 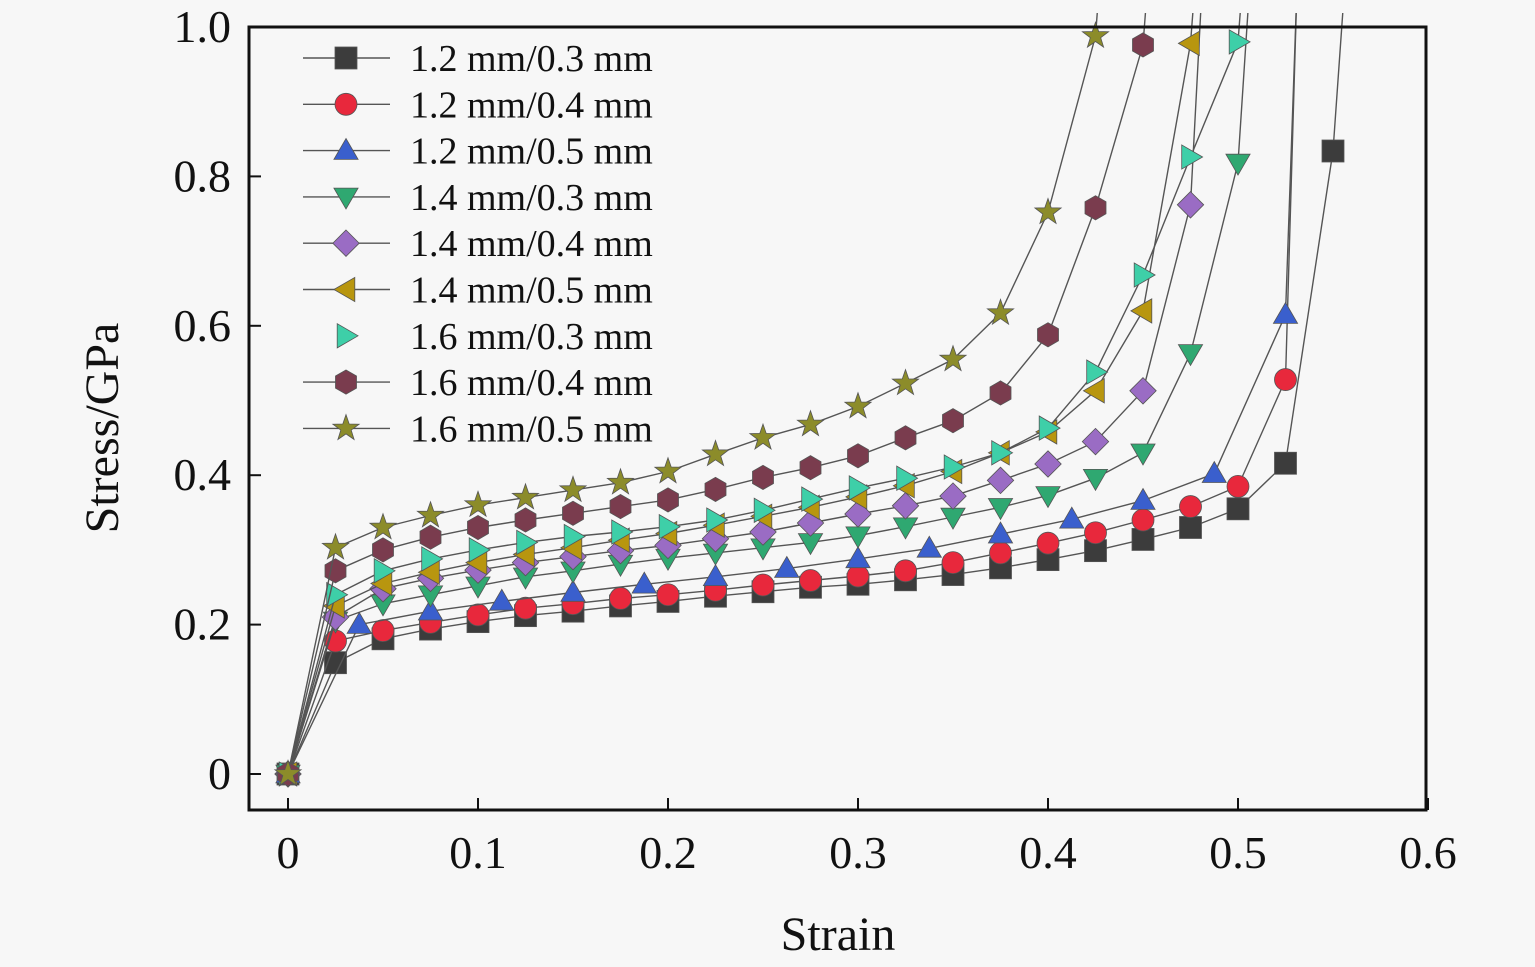 What do you see at coordinates (531, 429) in the screenshot?
I see `legend-label: 1.6 mm/0.5 mm` at bounding box center [531, 429].